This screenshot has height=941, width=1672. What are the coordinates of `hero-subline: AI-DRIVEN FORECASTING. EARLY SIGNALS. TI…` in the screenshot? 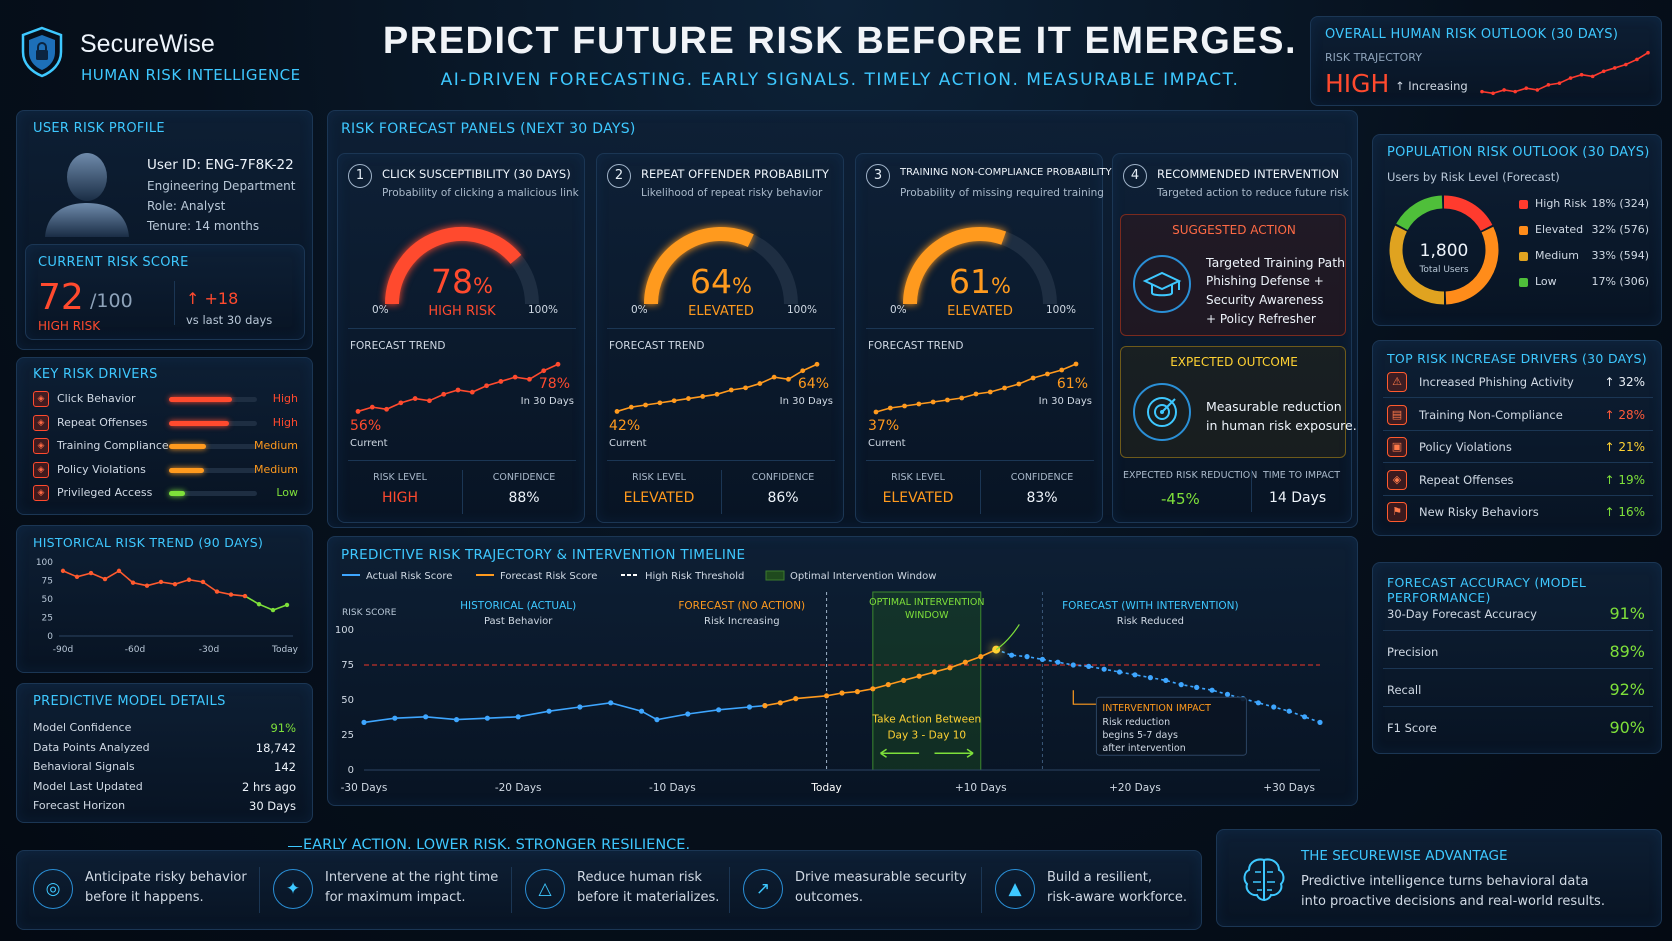 It's located at (840, 80).